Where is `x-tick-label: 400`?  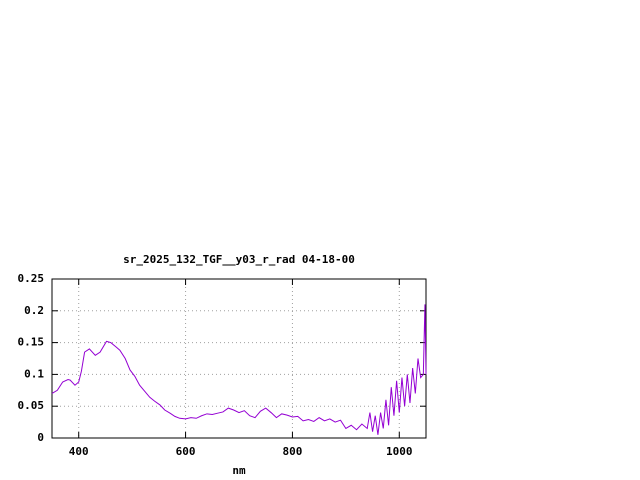 x-tick-label: 400 is located at coordinates (79, 451).